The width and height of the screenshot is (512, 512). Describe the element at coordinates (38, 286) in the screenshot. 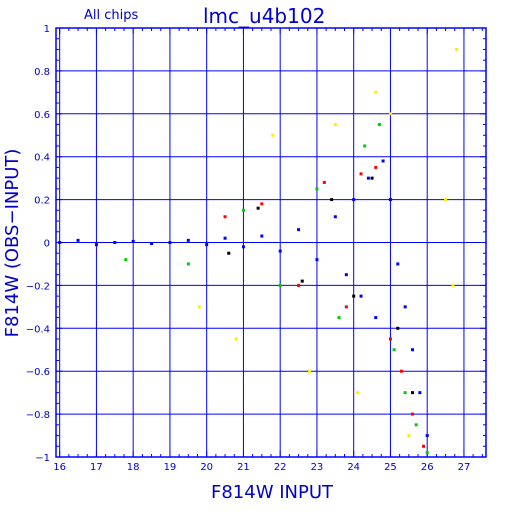

I see `y-tick-label: −0.2` at that location.